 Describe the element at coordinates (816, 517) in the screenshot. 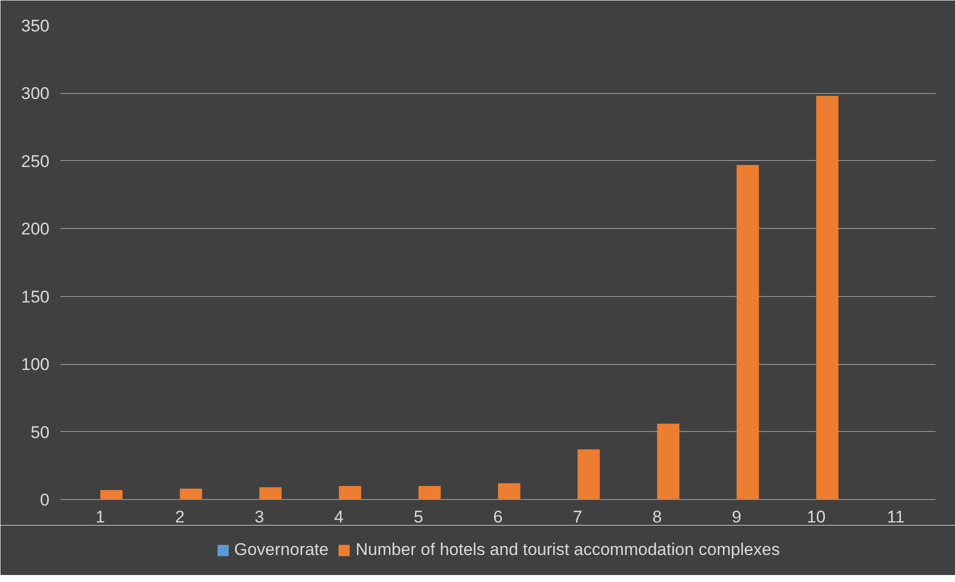

I see `x-tick-label: 10` at that location.